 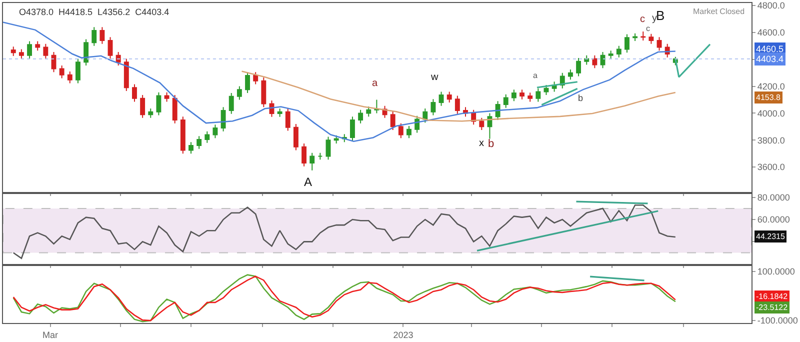 I want to click on text: 4403.4, so click(x=770, y=59).